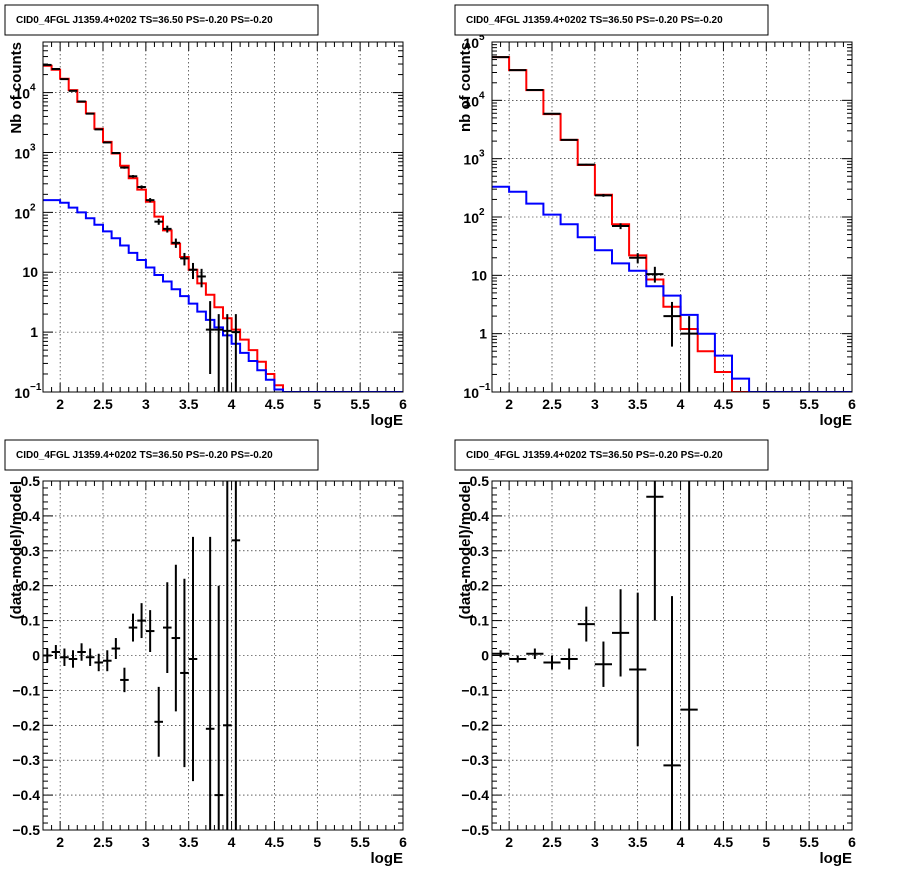  What do you see at coordinates (33, 207) in the screenshot?
I see `y-tick-label-exponent: 2` at bounding box center [33, 207].